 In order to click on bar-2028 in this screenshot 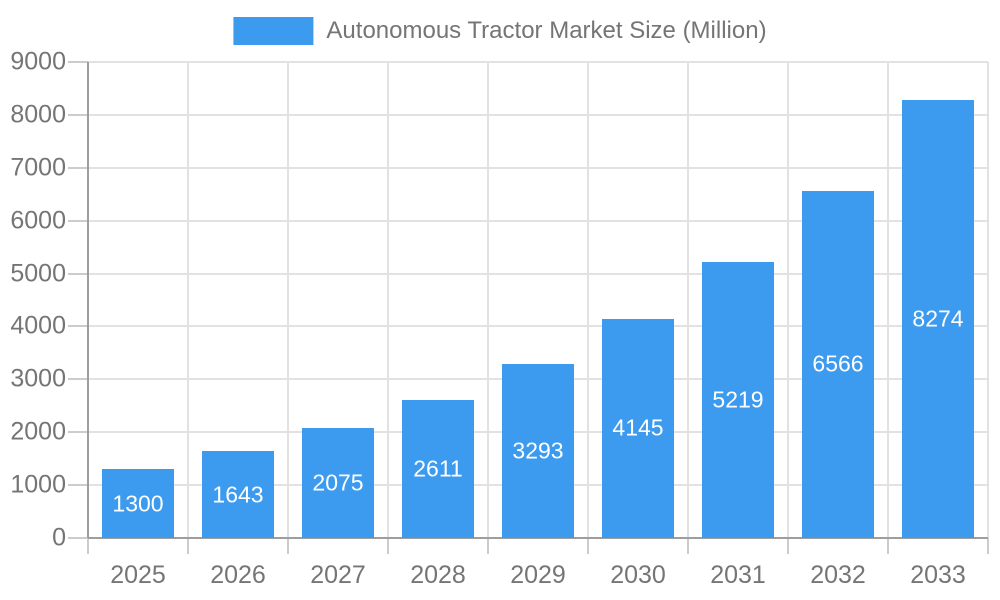, I will do `click(438, 468)`.